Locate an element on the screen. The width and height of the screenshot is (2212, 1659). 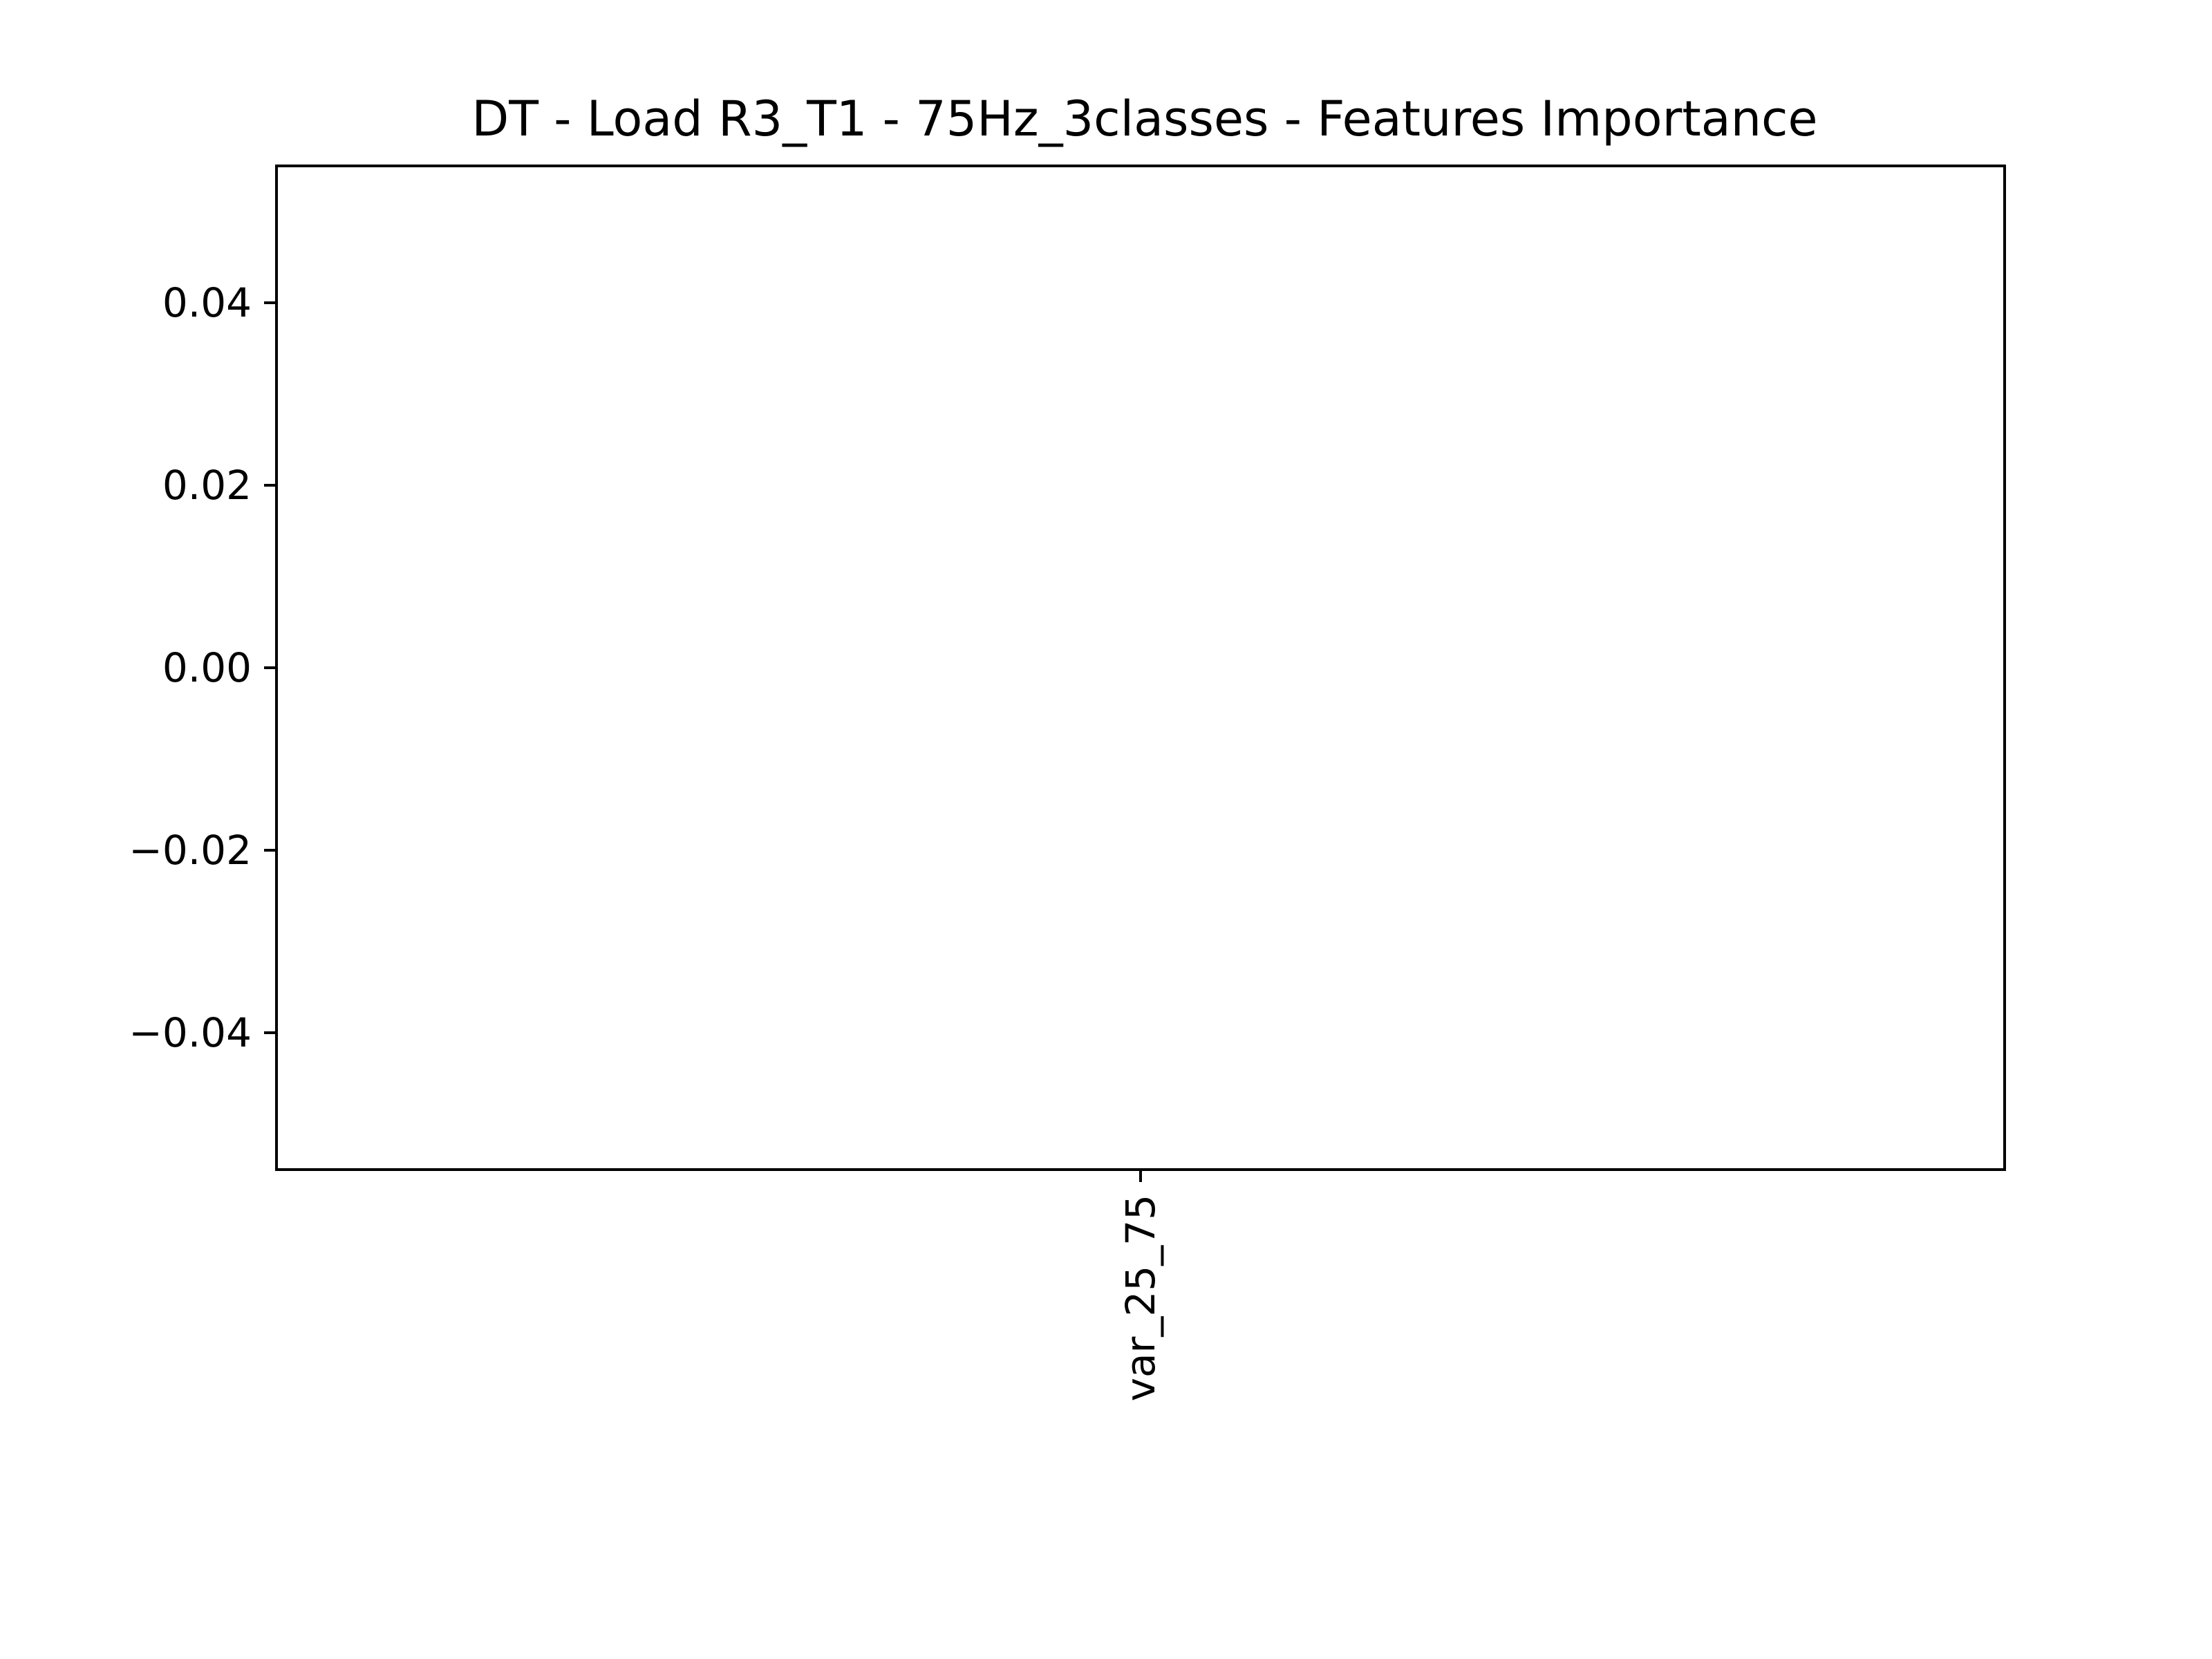
y-tick-label: −0.04 is located at coordinates (191, 1032).